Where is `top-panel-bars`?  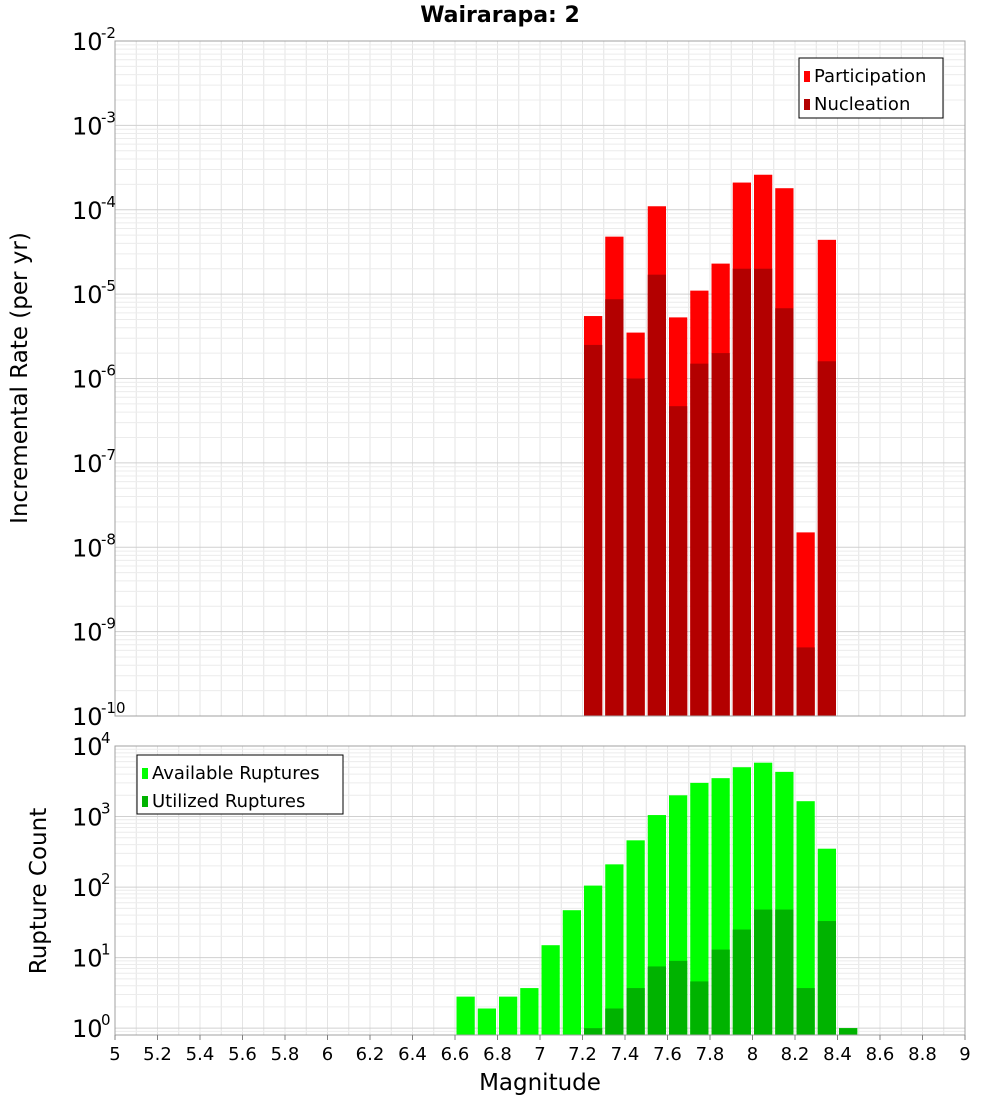 top-panel-bars is located at coordinates (710, 445).